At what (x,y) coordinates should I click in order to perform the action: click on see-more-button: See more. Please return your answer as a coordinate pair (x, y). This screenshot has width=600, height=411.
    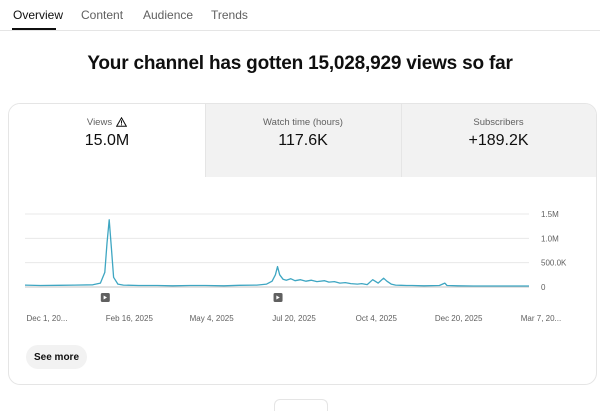
    Looking at the image, I should click on (56, 357).